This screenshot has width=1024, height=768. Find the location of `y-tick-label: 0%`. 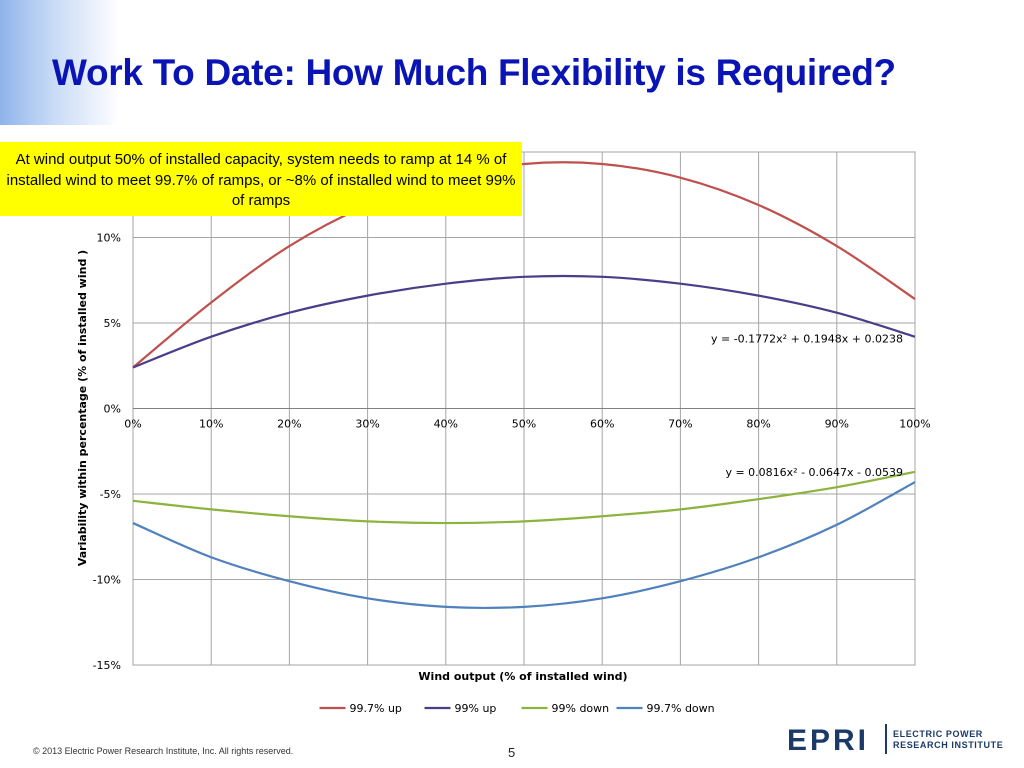

y-tick-label: 0% is located at coordinates (112, 409).